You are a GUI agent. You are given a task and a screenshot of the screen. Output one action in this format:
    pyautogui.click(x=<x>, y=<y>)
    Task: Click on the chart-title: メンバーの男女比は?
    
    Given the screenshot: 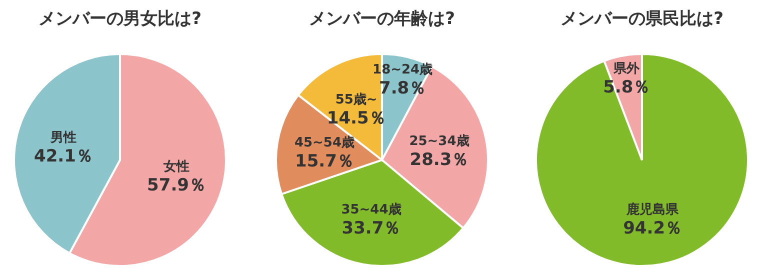 What is the action you would take?
    pyautogui.click(x=120, y=19)
    